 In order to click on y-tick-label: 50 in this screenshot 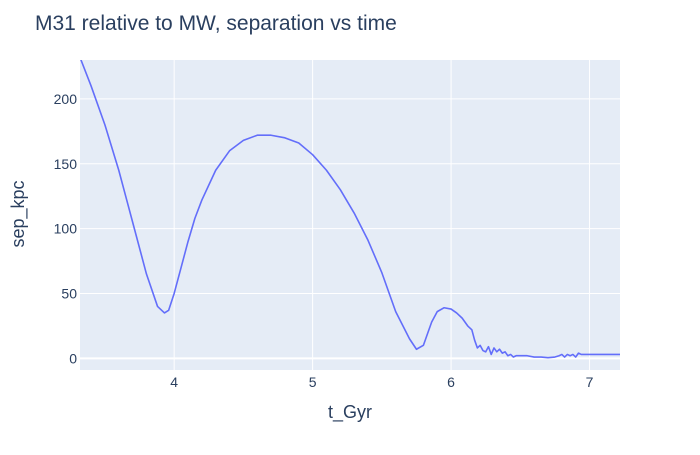, I will do `click(69, 293)`.